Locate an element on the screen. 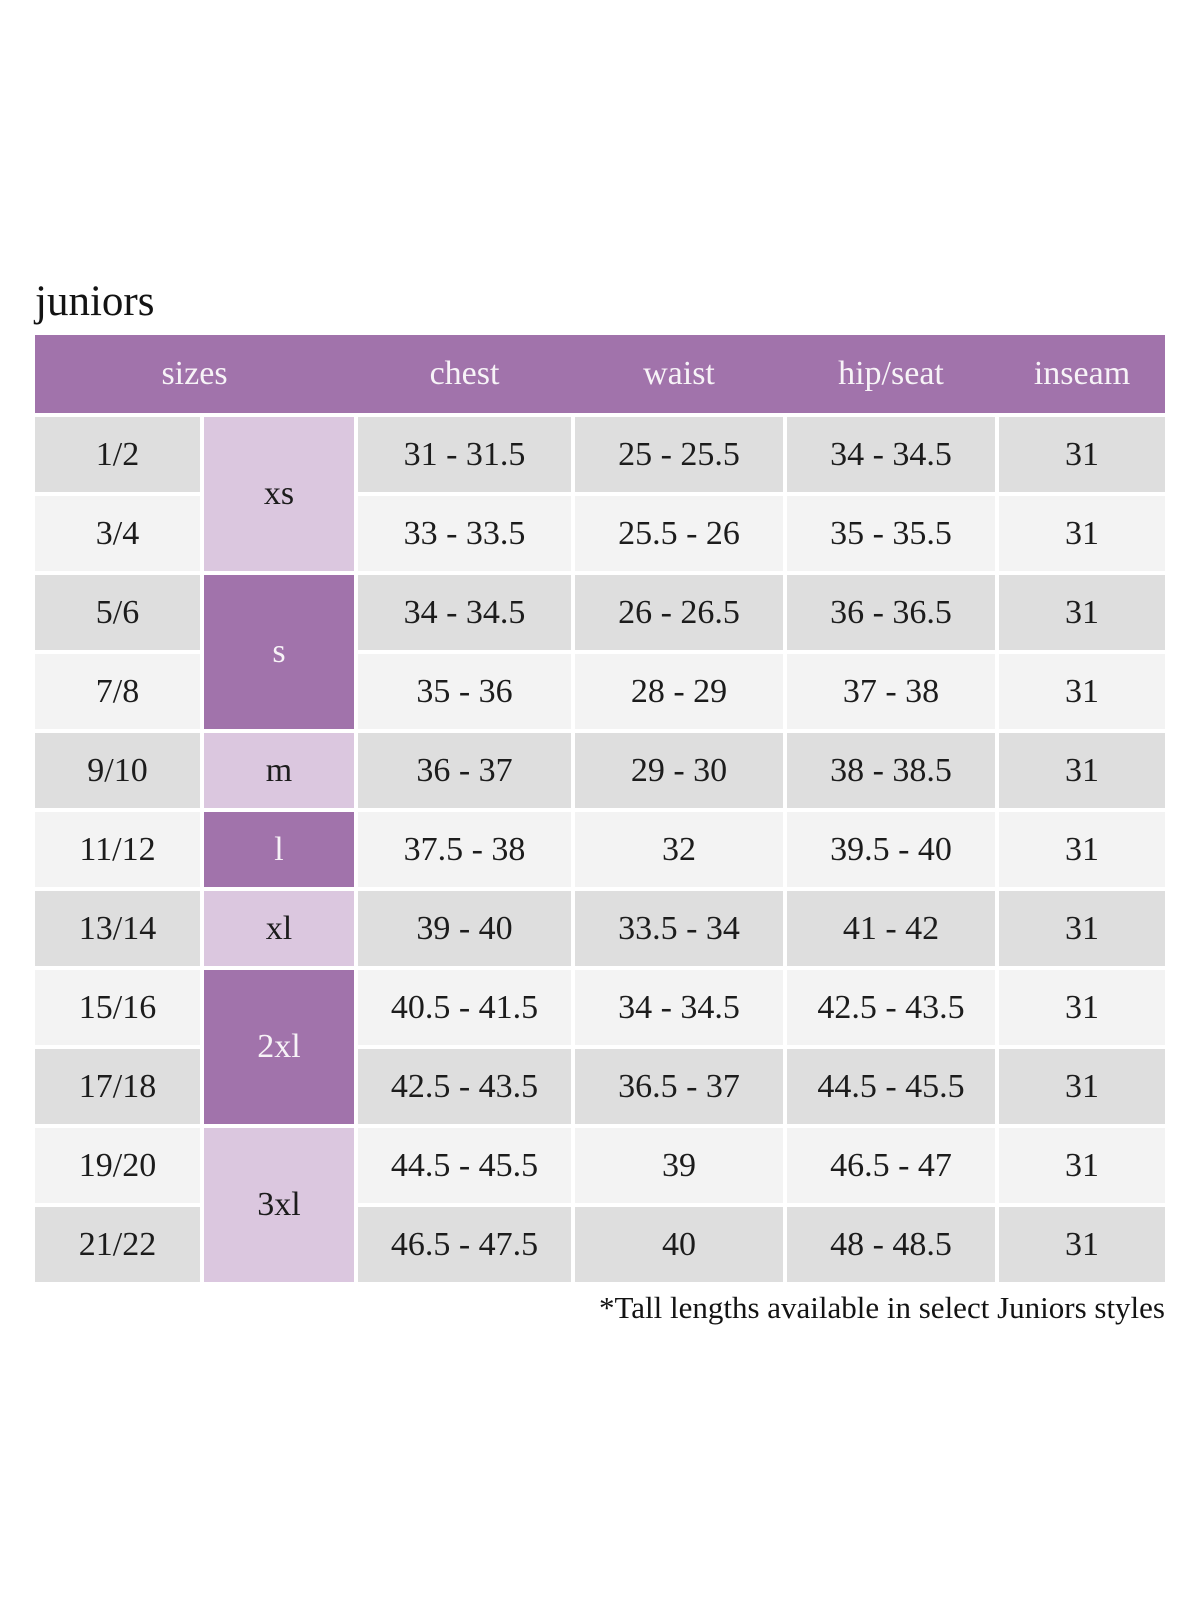  hip-seat-cell: 36 - 36.5 is located at coordinates (891, 612).